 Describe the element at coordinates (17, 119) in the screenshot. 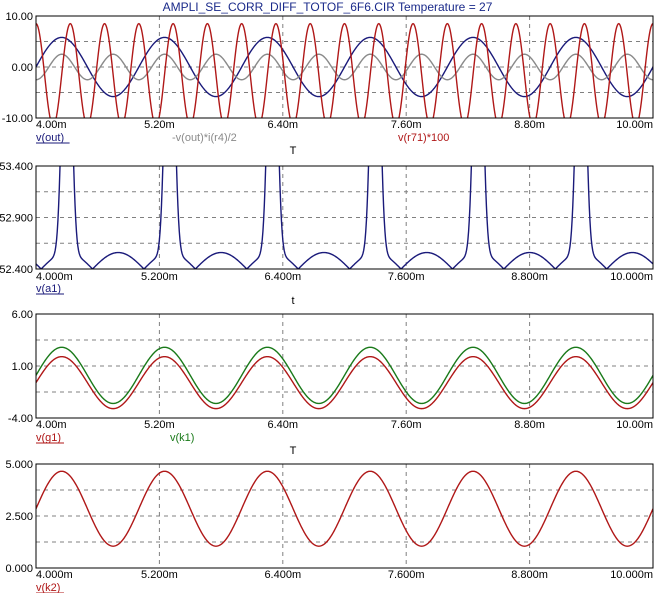

I see `y-tick-label: -10.00` at that location.